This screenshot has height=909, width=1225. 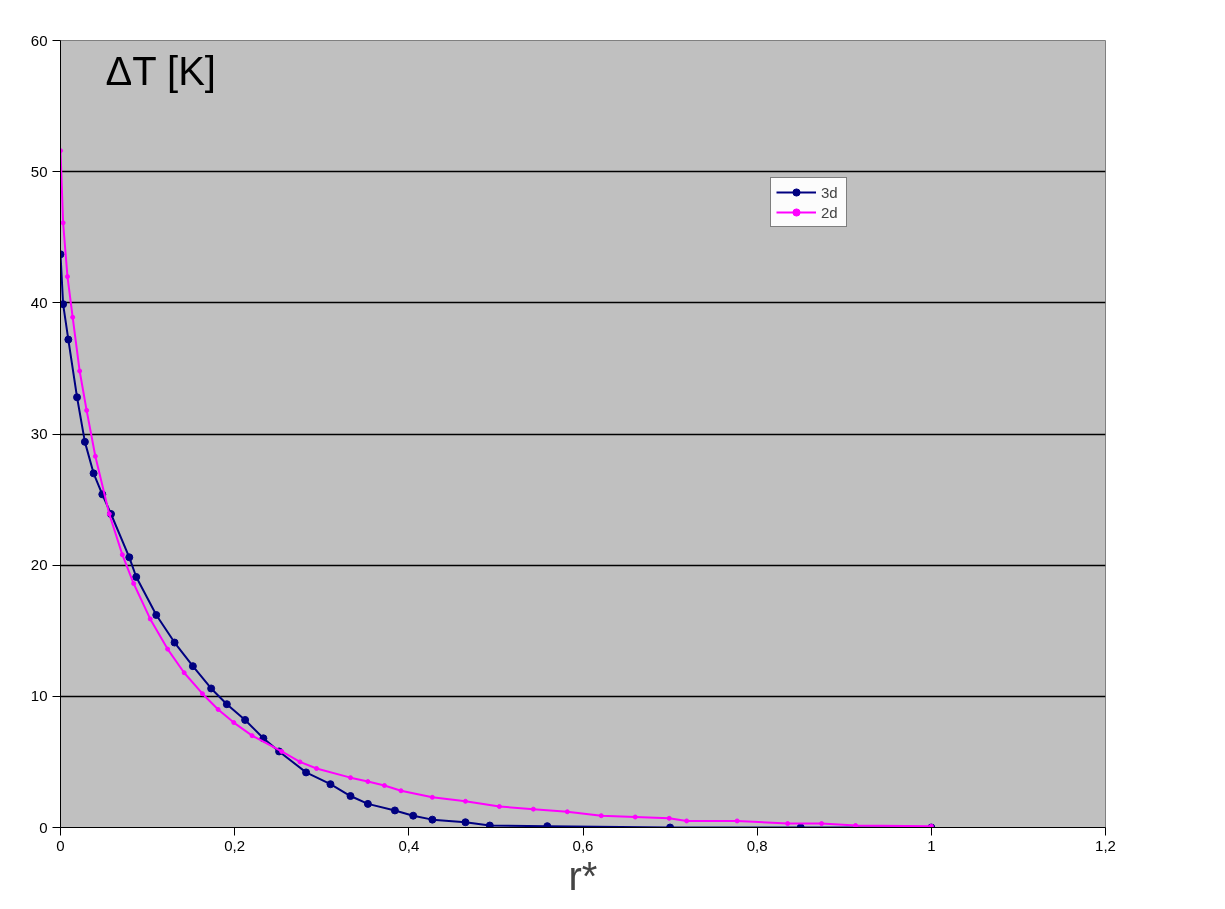 What do you see at coordinates (39, 565) in the screenshot?
I see `y-tick-label: 20` at bounding box center [39, 565].